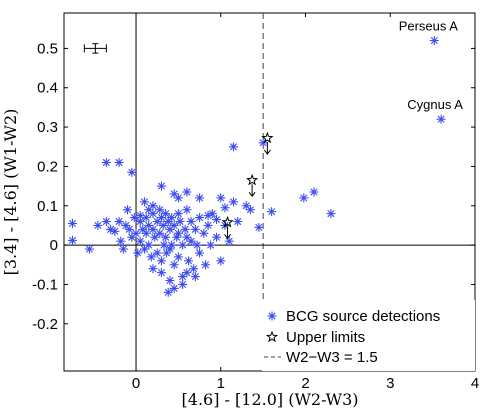 The width and height of the screenshot is (485, 415). Describe the element at coordinates (54, 245) in the screenshot. I see `y-tick-label: 0` at that location.